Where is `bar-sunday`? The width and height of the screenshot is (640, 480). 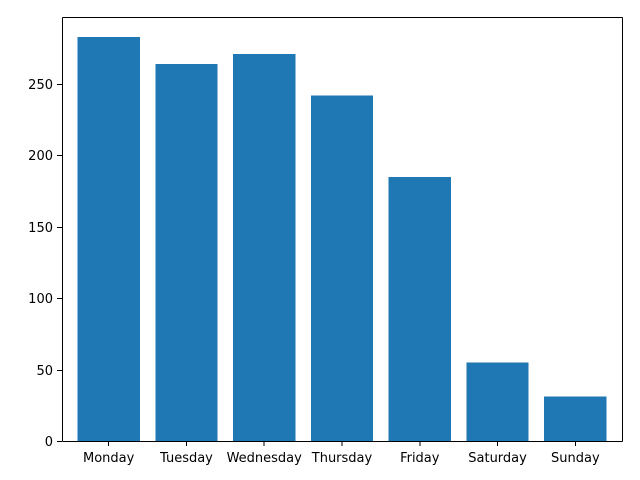
bar-sunday is located at coordinates (575, 418).